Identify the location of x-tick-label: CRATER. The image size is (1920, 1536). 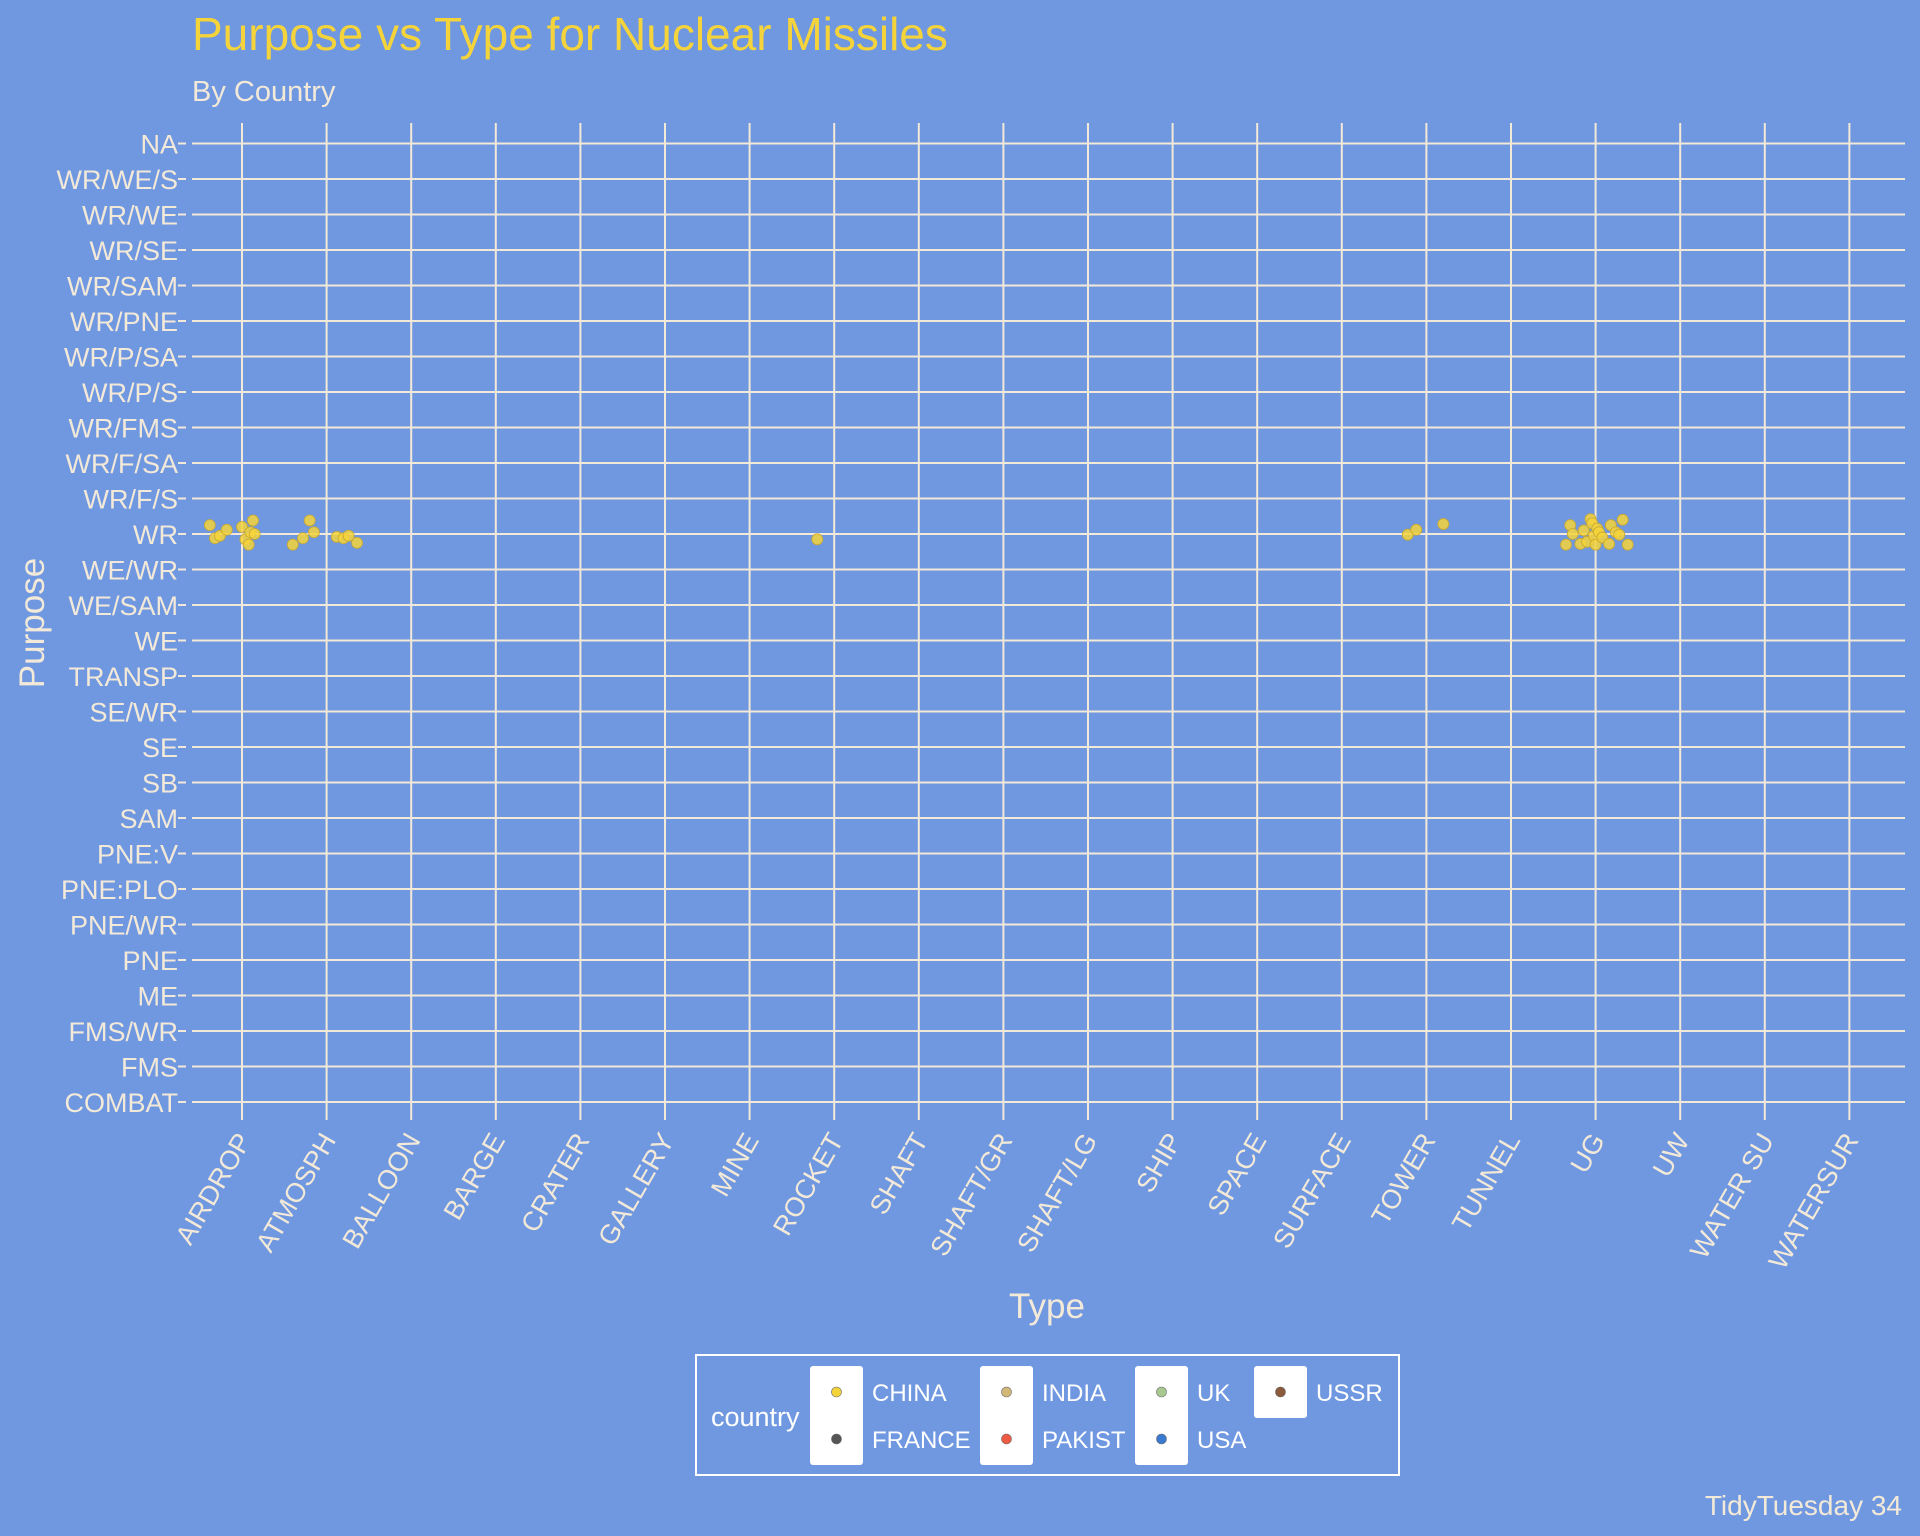
(555, 1182).